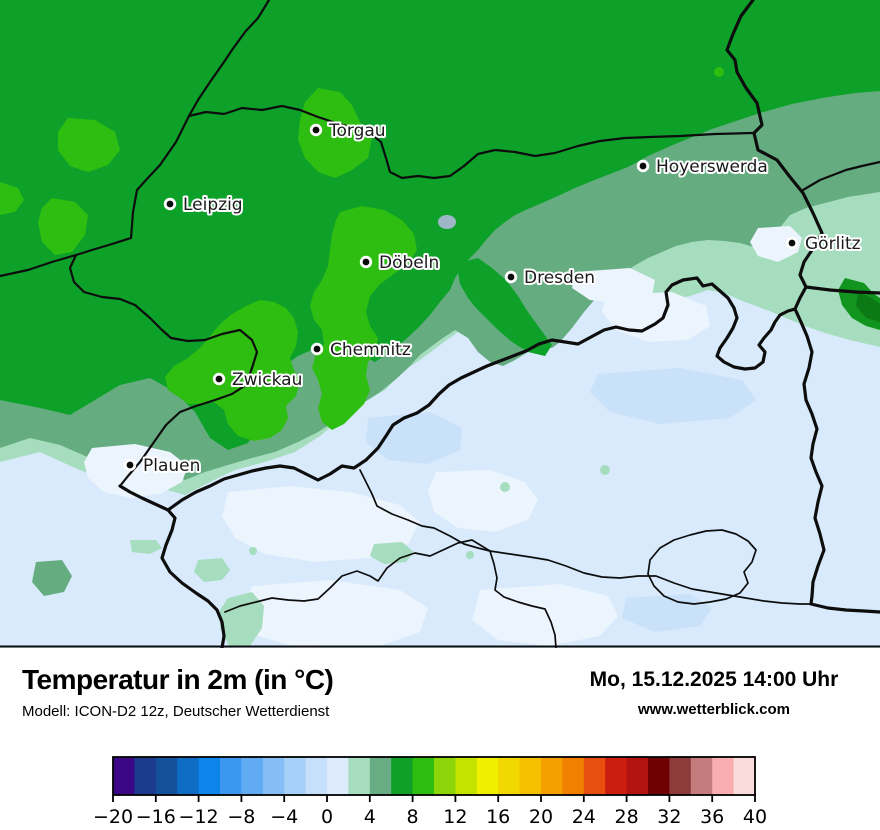  I want to click on zone-gray-spot, so click(447, 222).